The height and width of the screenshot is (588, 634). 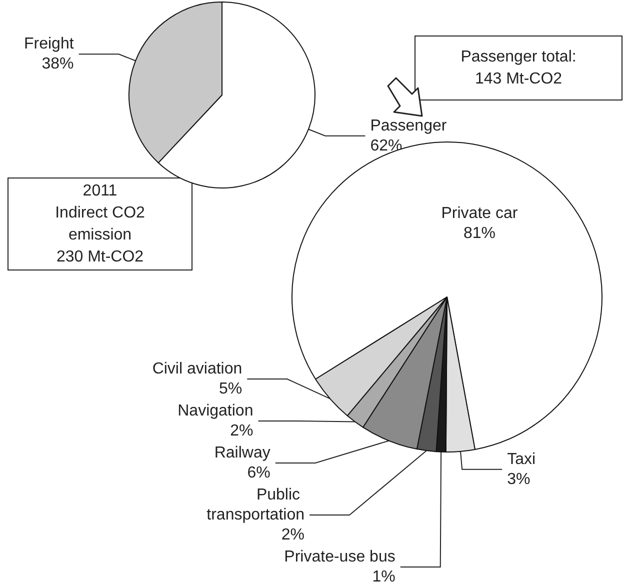 What do you see at coordinates (384, 577) in the screenshot?
I see `data-label: 1%` at bounding box center [384, 577].